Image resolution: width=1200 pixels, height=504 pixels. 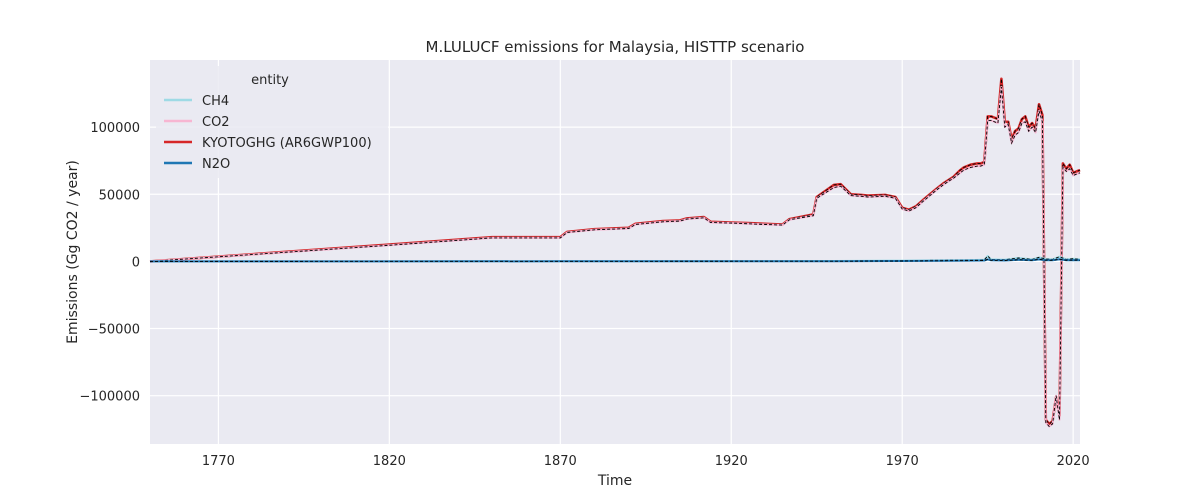 I want to click on y-tick-label: −50000, so click(x=114, y=330).